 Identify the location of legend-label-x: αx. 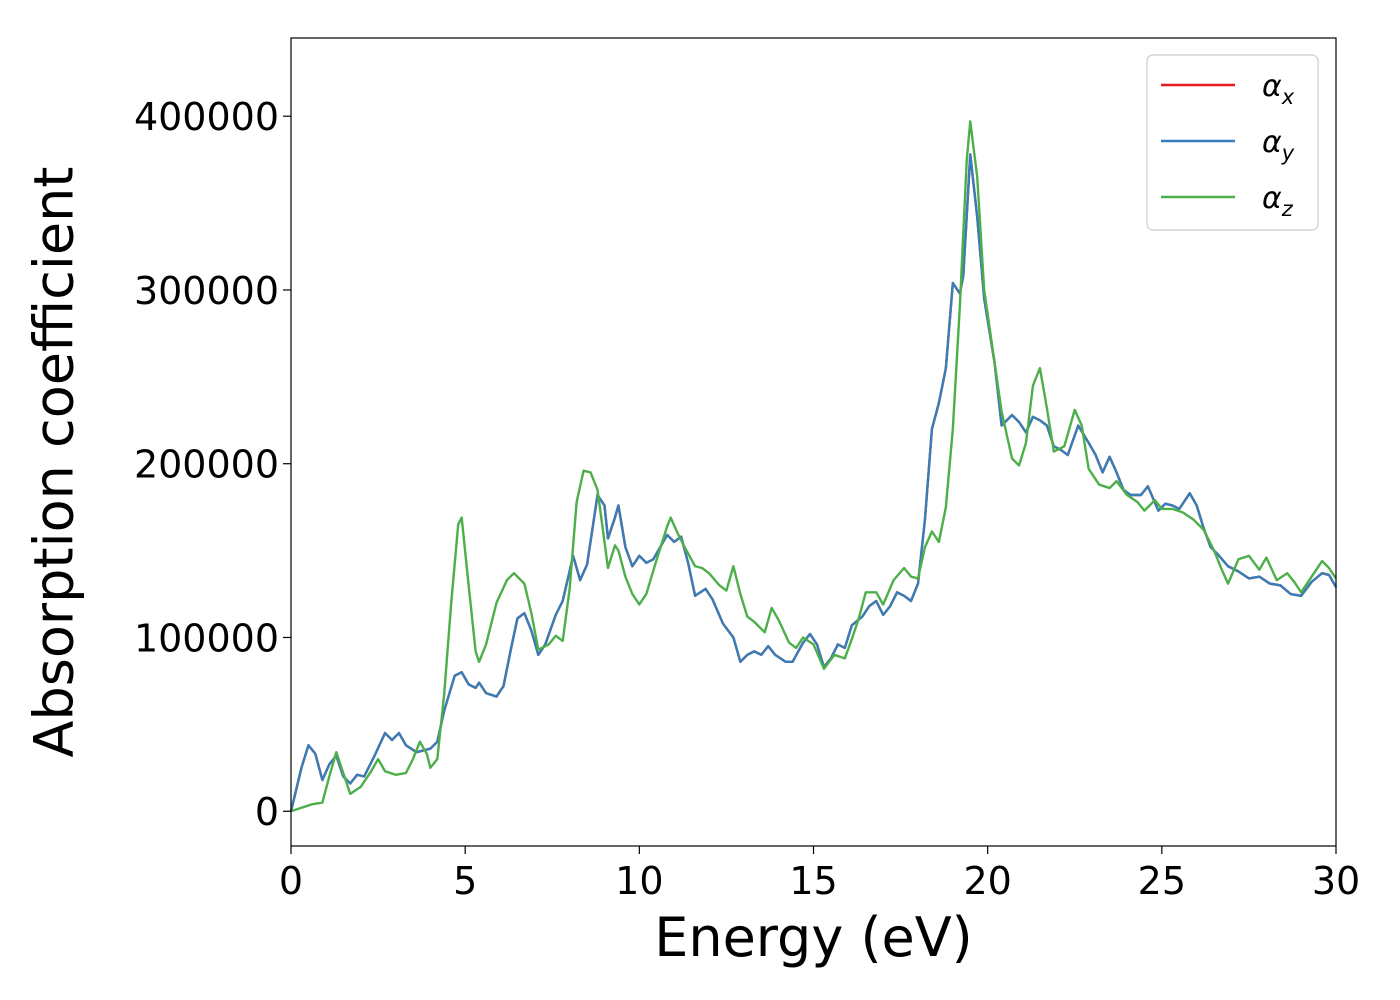
(1278, 89).